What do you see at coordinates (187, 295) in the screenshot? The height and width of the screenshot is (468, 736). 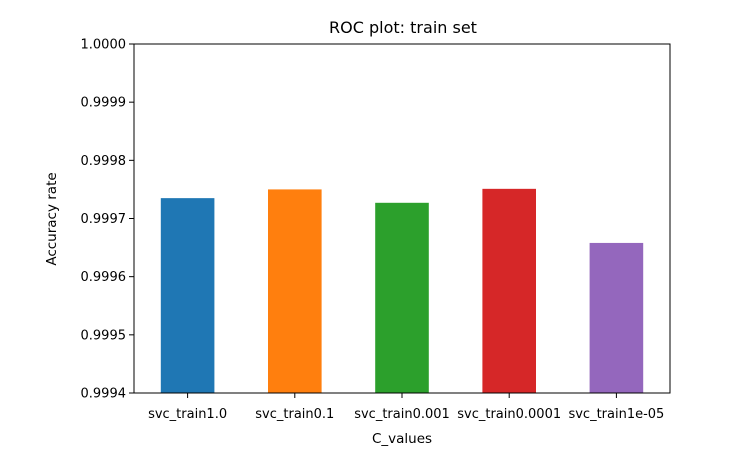 I see `bar-svc_train1.0` at bounding box center [187, 295].